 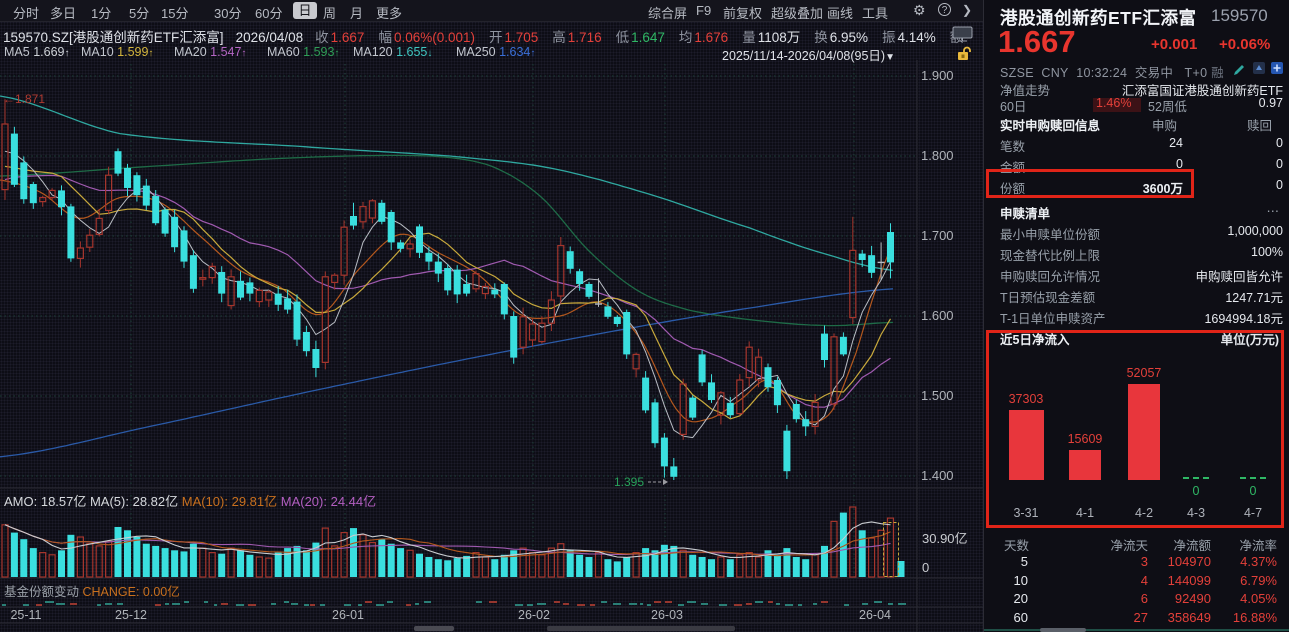 I want to click on svg-text: ←1.871, so click(x=24, y=99).